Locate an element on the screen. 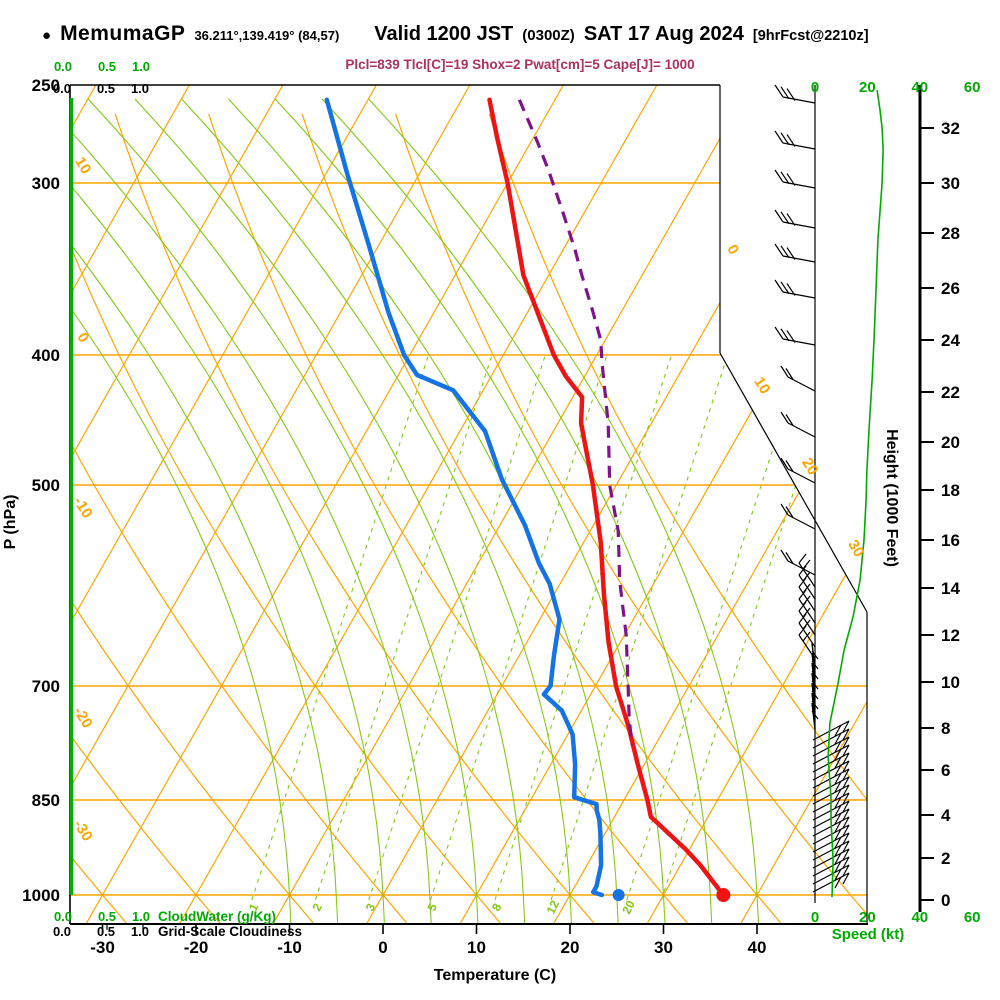 The height and width of the screenshot is (1000, 1000). speed-tick-label-top: 20 is located at coordinates (867, 87).